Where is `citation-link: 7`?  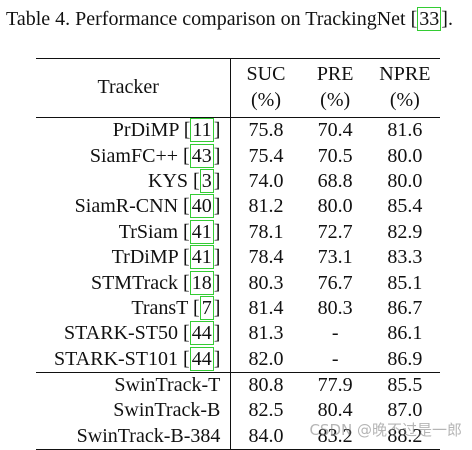 citation-link: 7 is located at coordinates (206, 307).